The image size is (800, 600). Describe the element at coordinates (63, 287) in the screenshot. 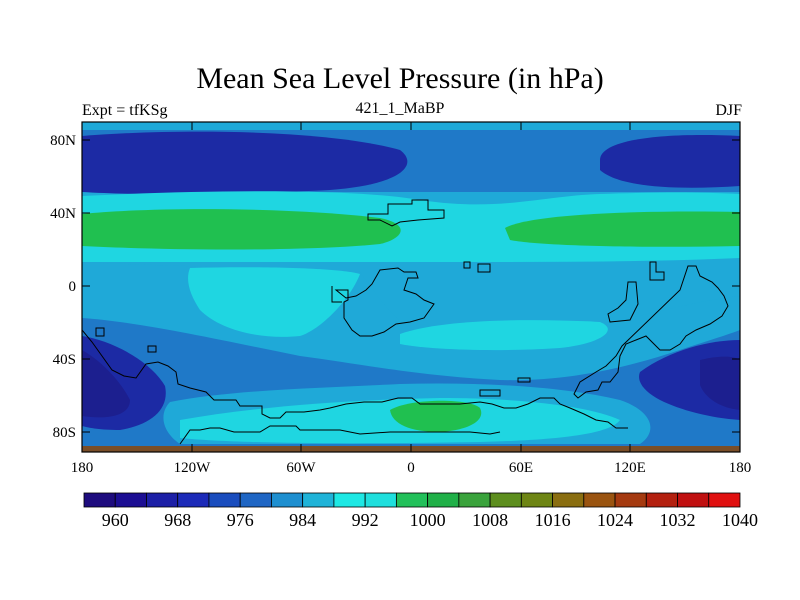

I see `lat-labels: 80N 40N 0 40S 80S` at that location.